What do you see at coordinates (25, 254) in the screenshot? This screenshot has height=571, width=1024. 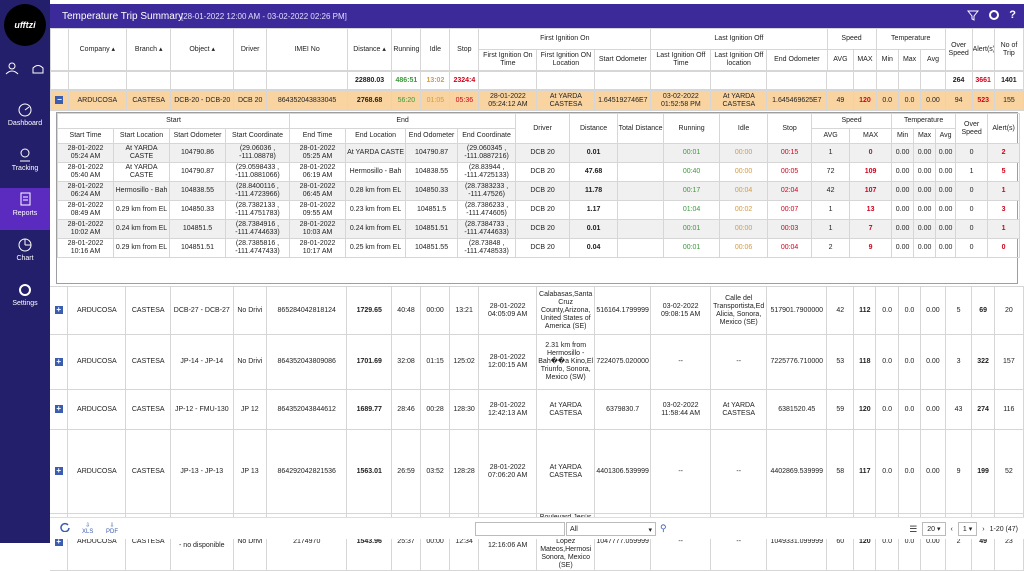 I see `sidebar-item-chart: Chart` at bounding box center [25, 254].